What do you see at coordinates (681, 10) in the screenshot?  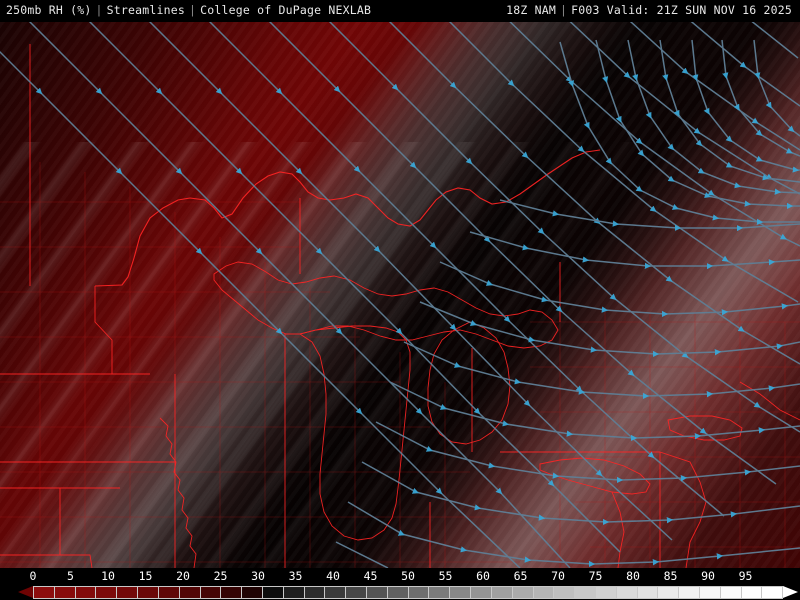 I see `valid-time-label: F003 Valid: 21Z SUN NOV 16 2025` at bounding box center [681, 10].